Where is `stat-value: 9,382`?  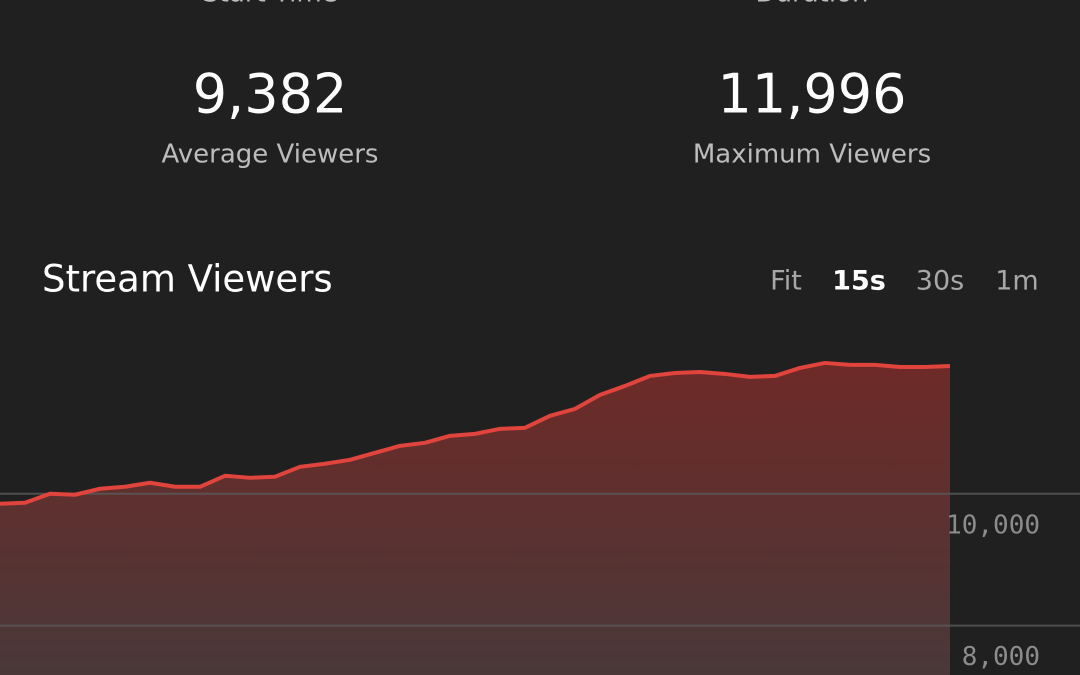 stat-value: 9,382 is located at coordinates (270, 94).